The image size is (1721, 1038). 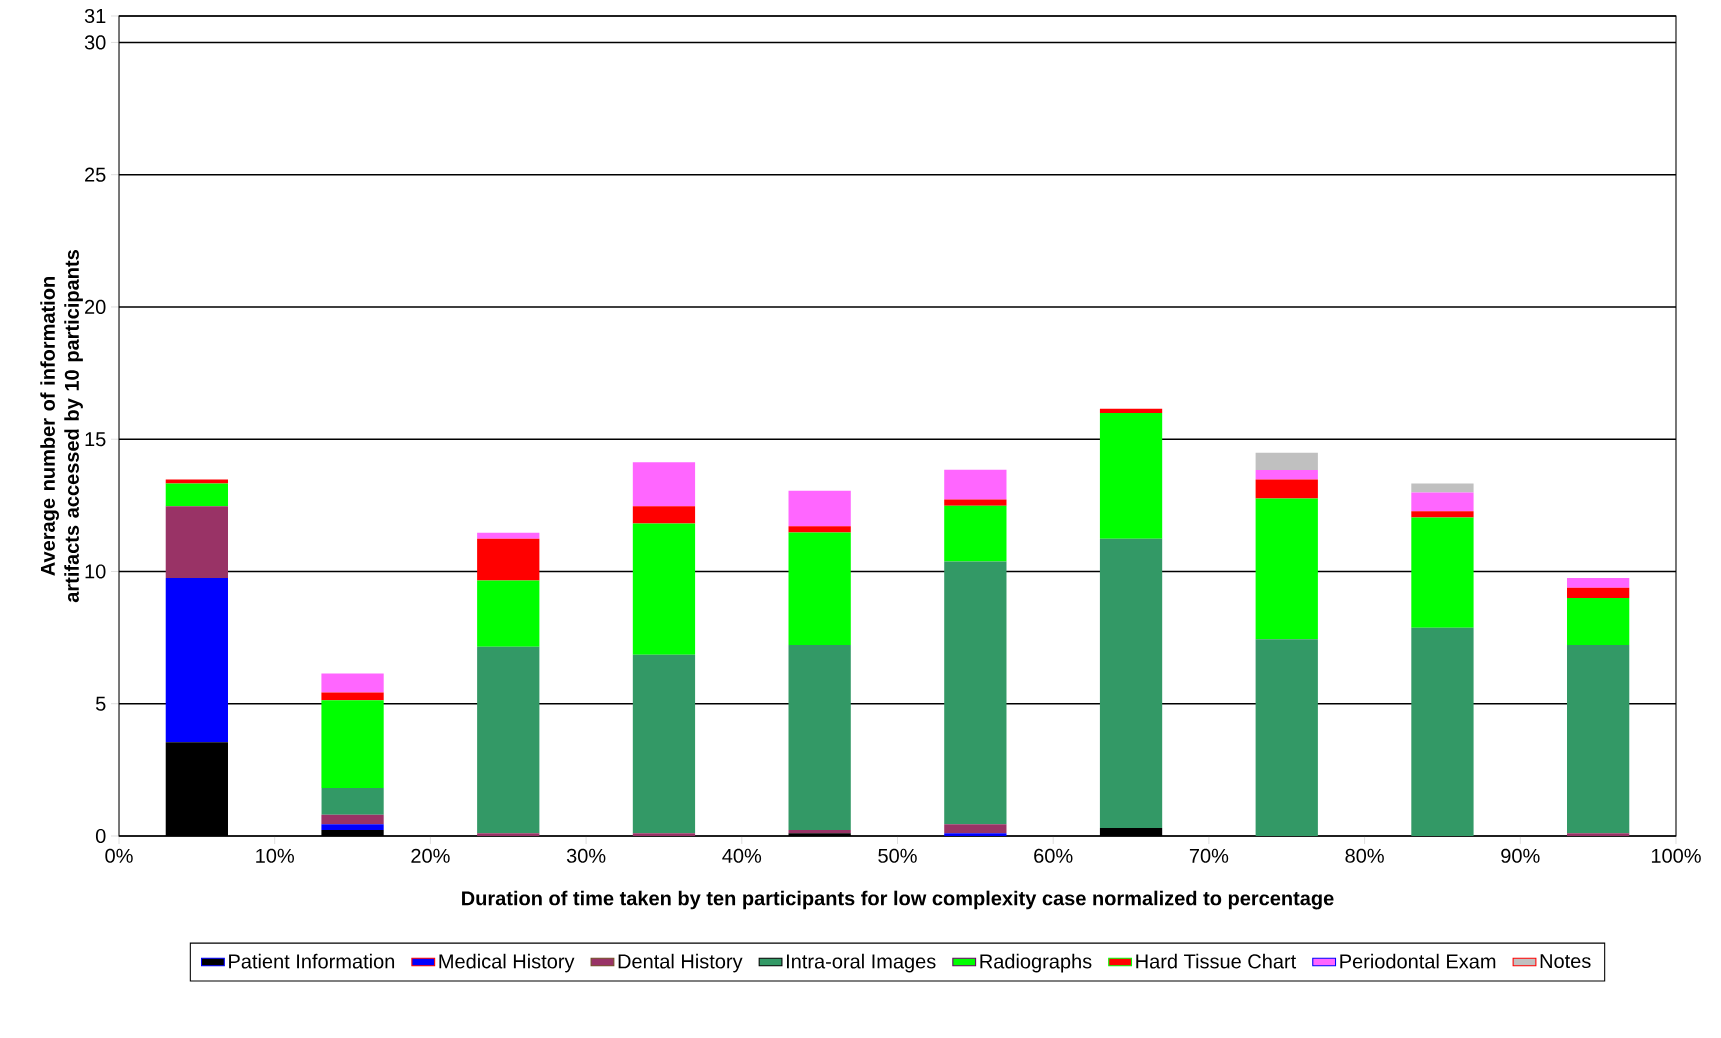 I want to click on legend-label: Dental History, so click(x=680, y=963).